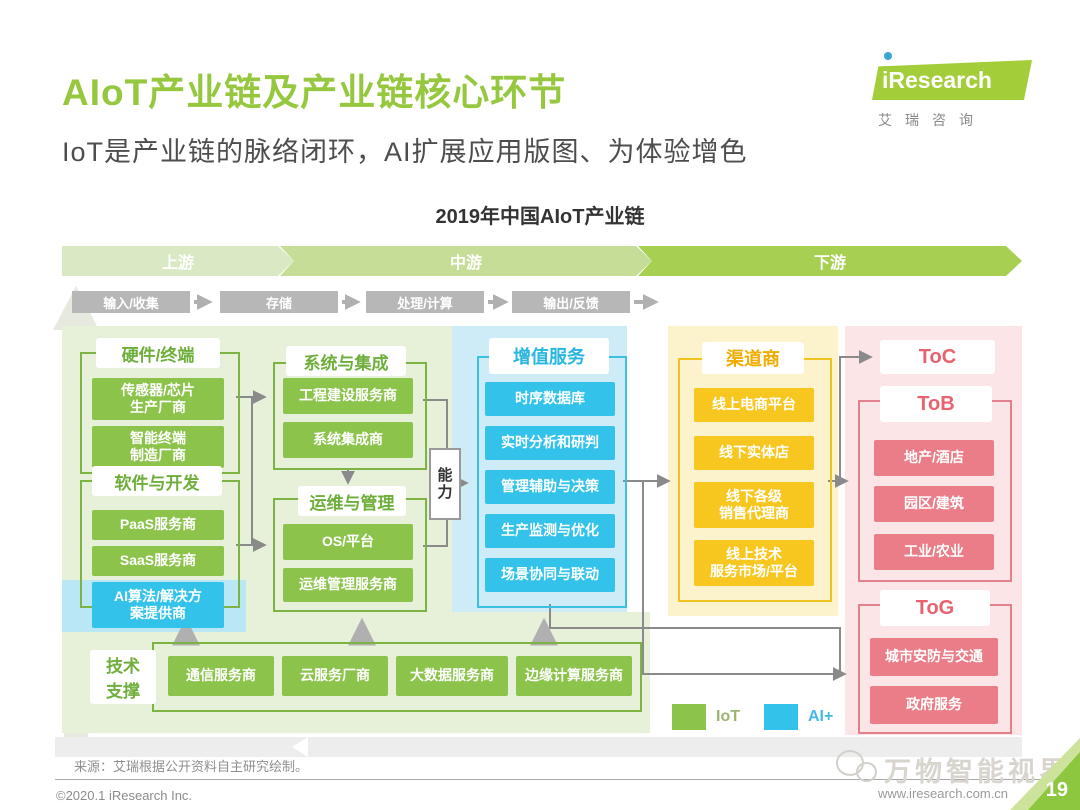 Image resolution: width=1080 pixels, height=810 pixels. Describe the element at coordinates (547, 779) in the screenshot. I see `footer-divider` at that location.